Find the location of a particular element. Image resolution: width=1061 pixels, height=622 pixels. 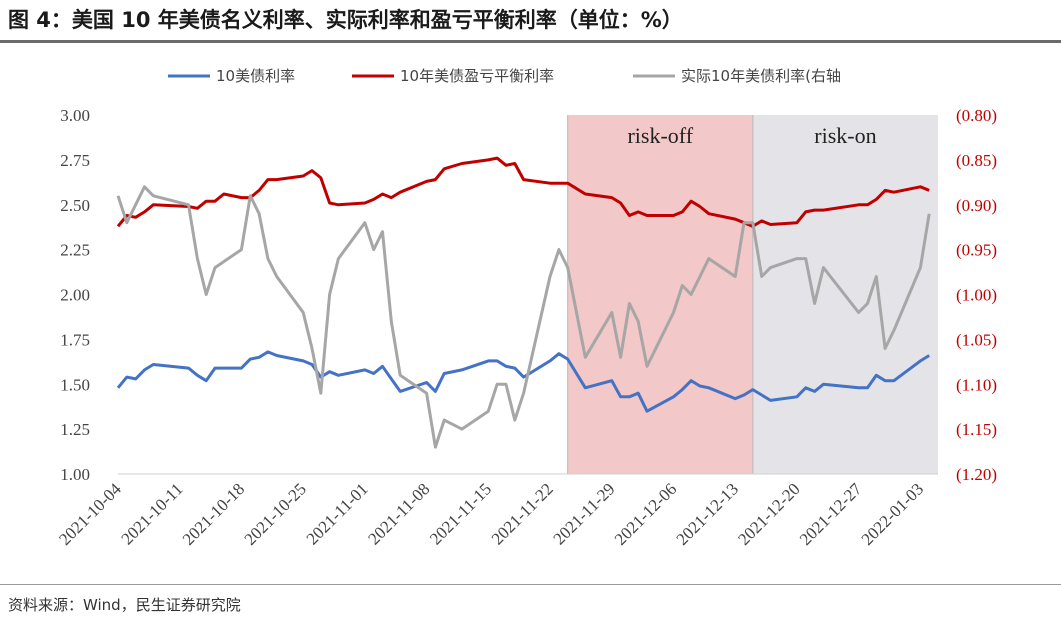

left-tick-label: 1.25 is located at coordinates (75, 429).